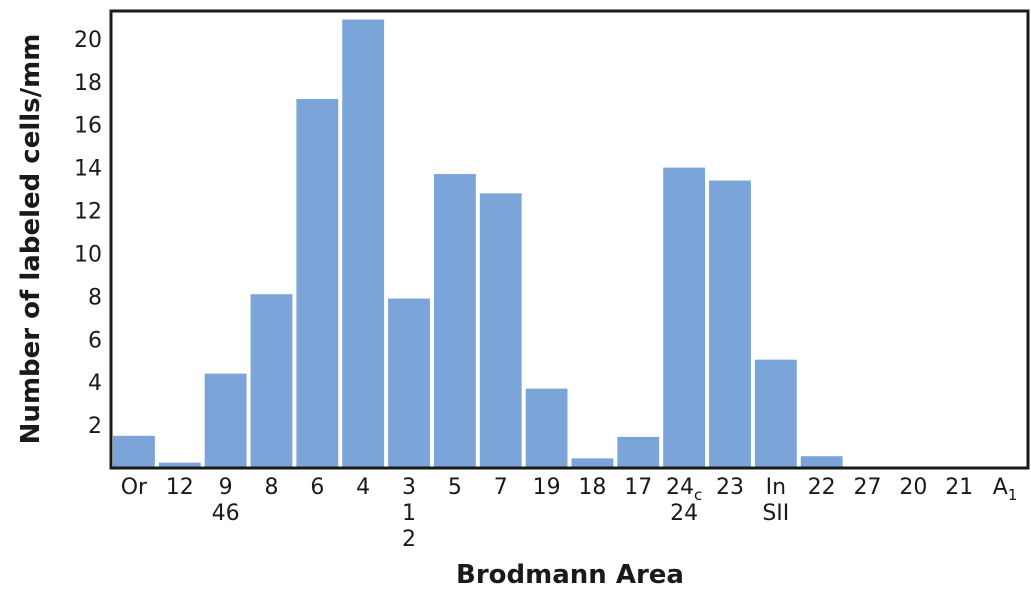 The image size is (1031, 604). Describe the element at coordinates (547, 487) in the screenshot. I see `x-tick-label: 19` at that location.